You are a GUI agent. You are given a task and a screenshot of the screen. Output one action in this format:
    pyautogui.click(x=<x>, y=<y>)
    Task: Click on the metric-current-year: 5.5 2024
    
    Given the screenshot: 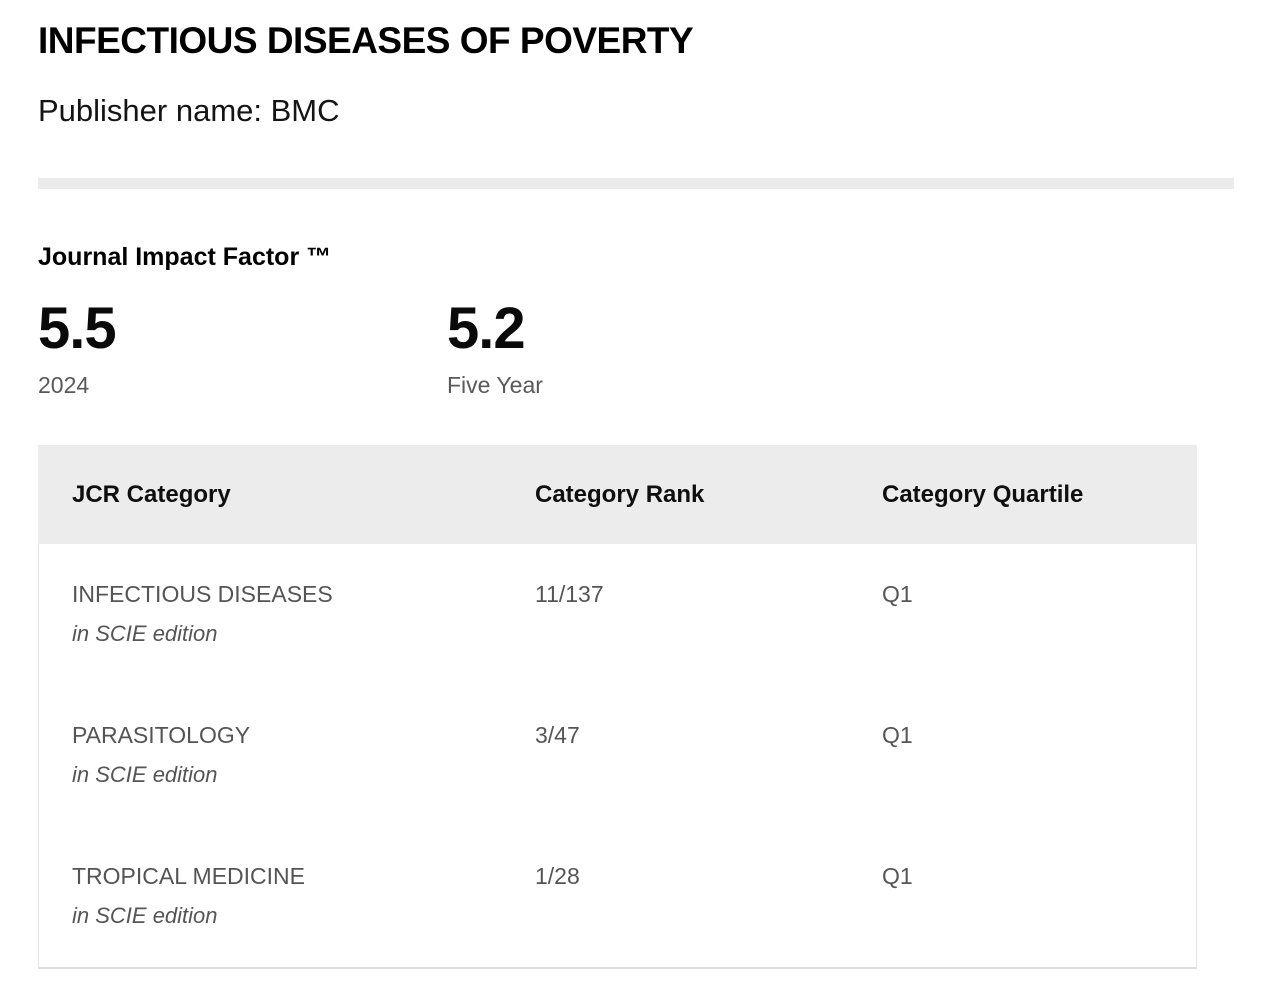 What is the action you would take?
    pyautogui.click(x=242, y=346)
    